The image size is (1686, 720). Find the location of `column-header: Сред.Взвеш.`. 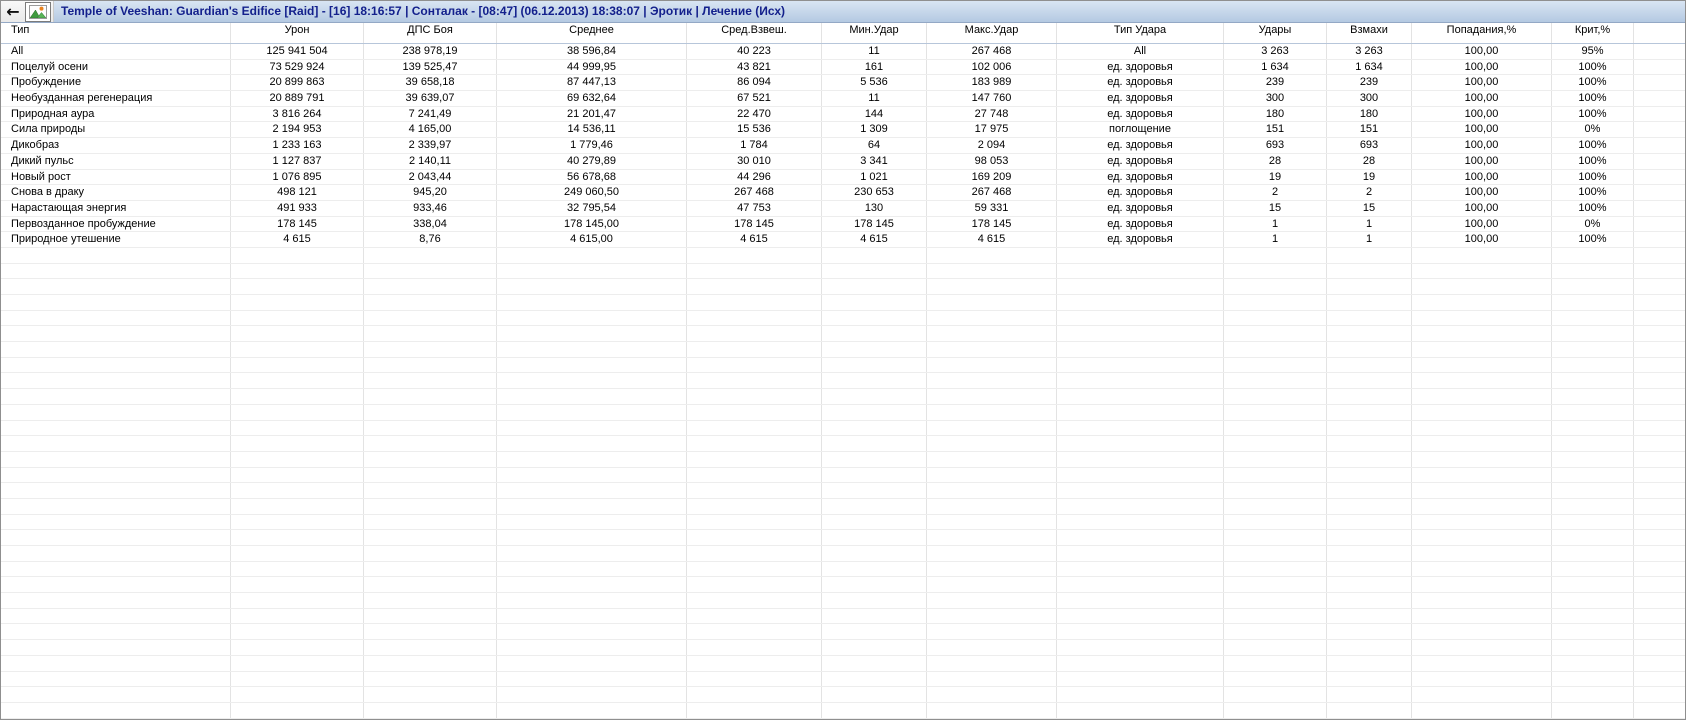

column-header: Сред.Взвеш. is located at coordinates (754, 33).